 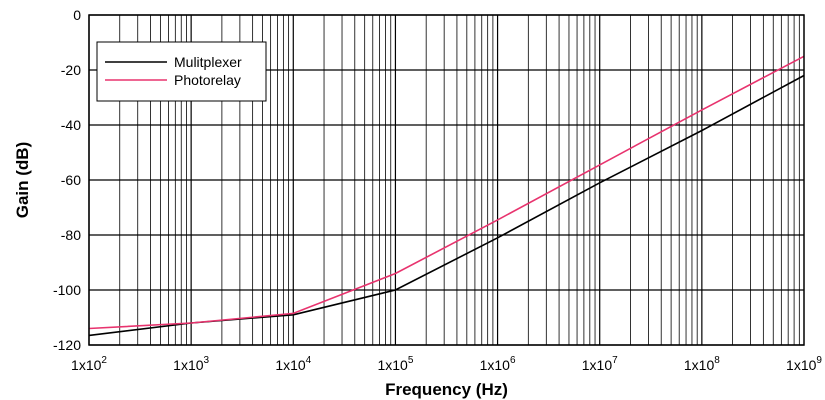 I want to click on legend: Mulitplexer Photorelay, so click(x=181, y=71).